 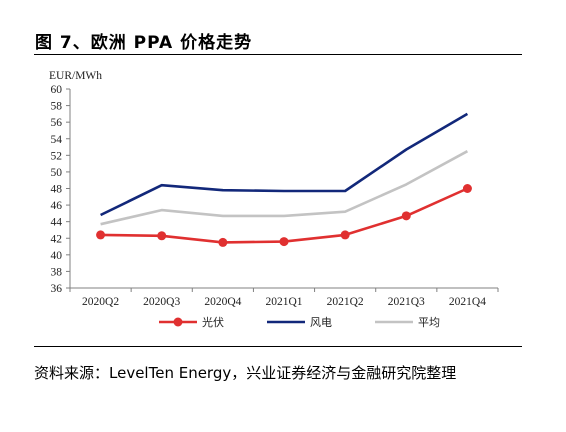 I want to click on y-ticks: 36 38 40 42 44 46 48 50 52 54 56 58 60, so click(x=60, y=189).